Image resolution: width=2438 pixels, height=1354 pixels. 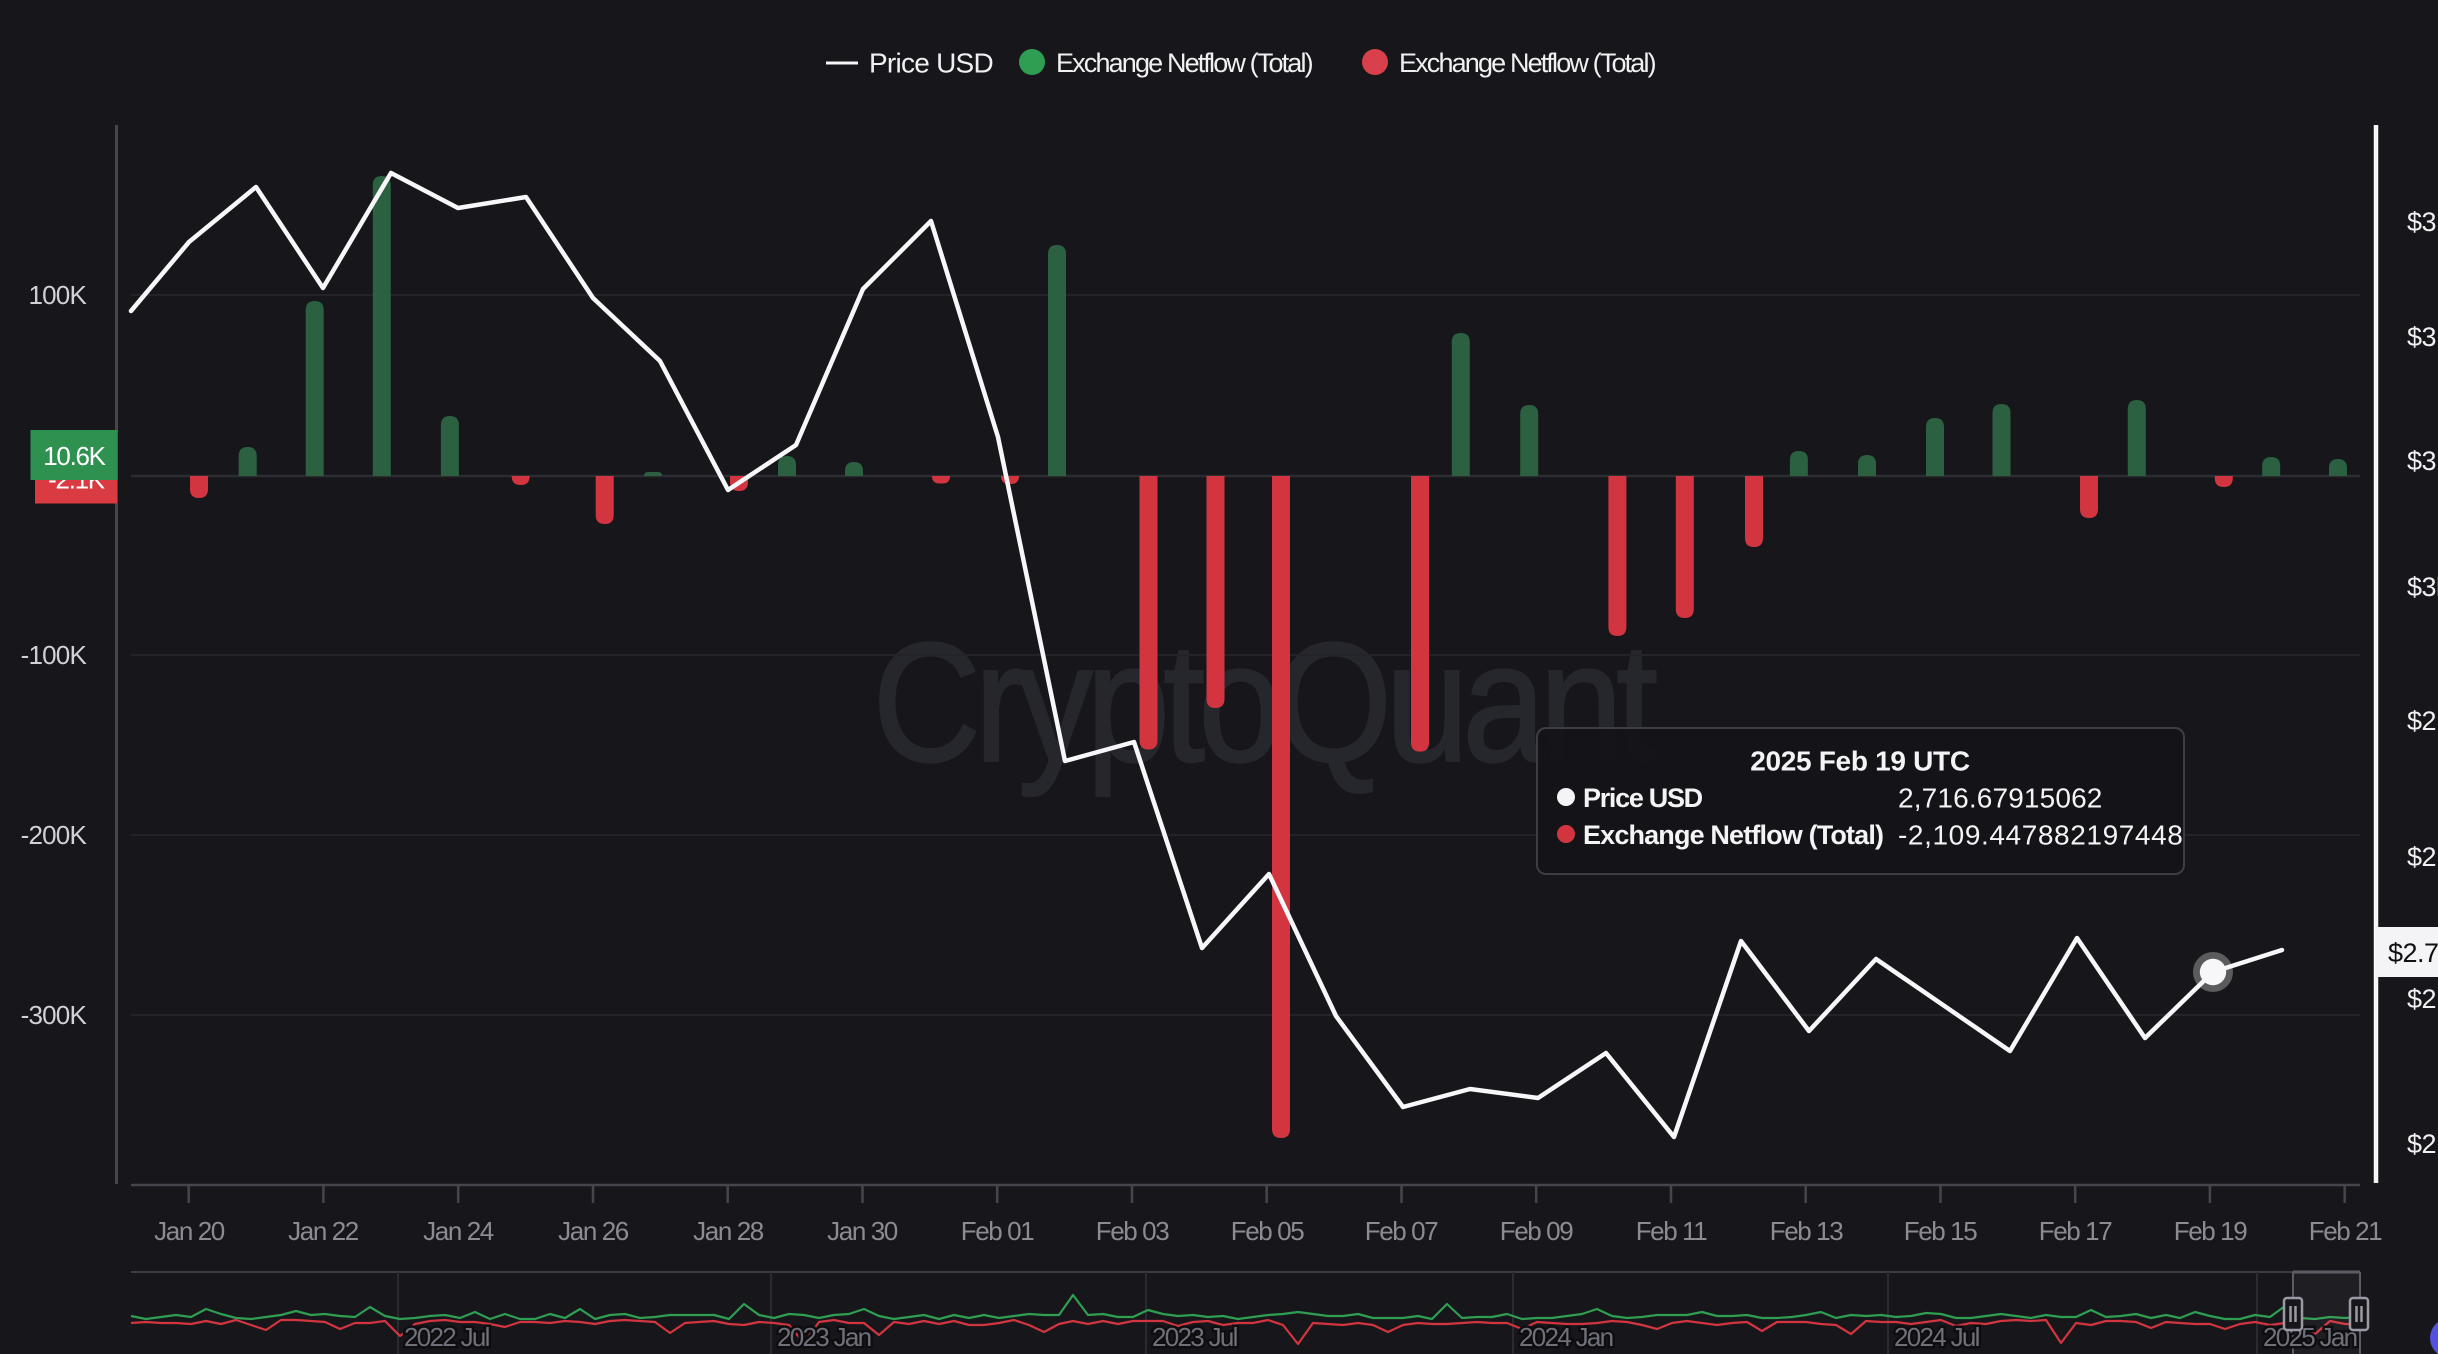 What do you see at coordinates (862, 1231) in the screenshot?
I see `svg-text: Jan 30` at bounding box center [862, 1231].